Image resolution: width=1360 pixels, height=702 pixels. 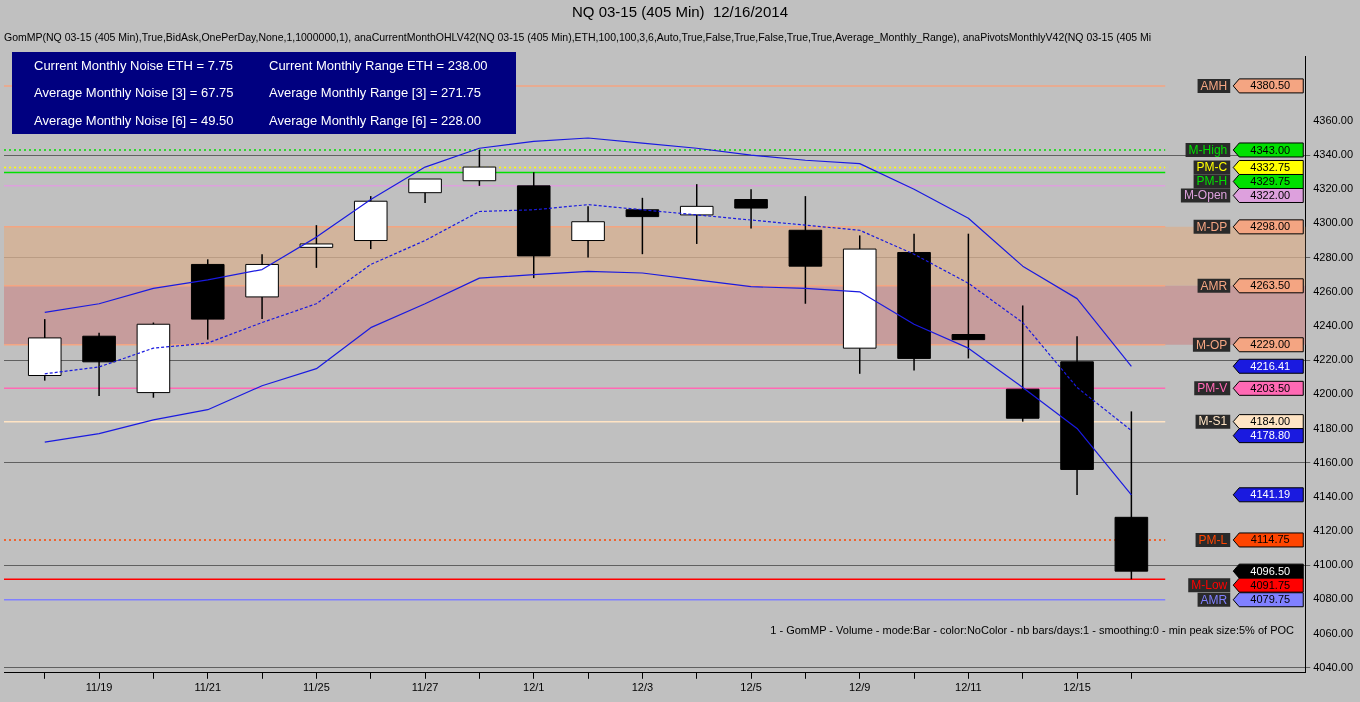 I want to click on text: 4298.00, so click(x=1270, y=226).